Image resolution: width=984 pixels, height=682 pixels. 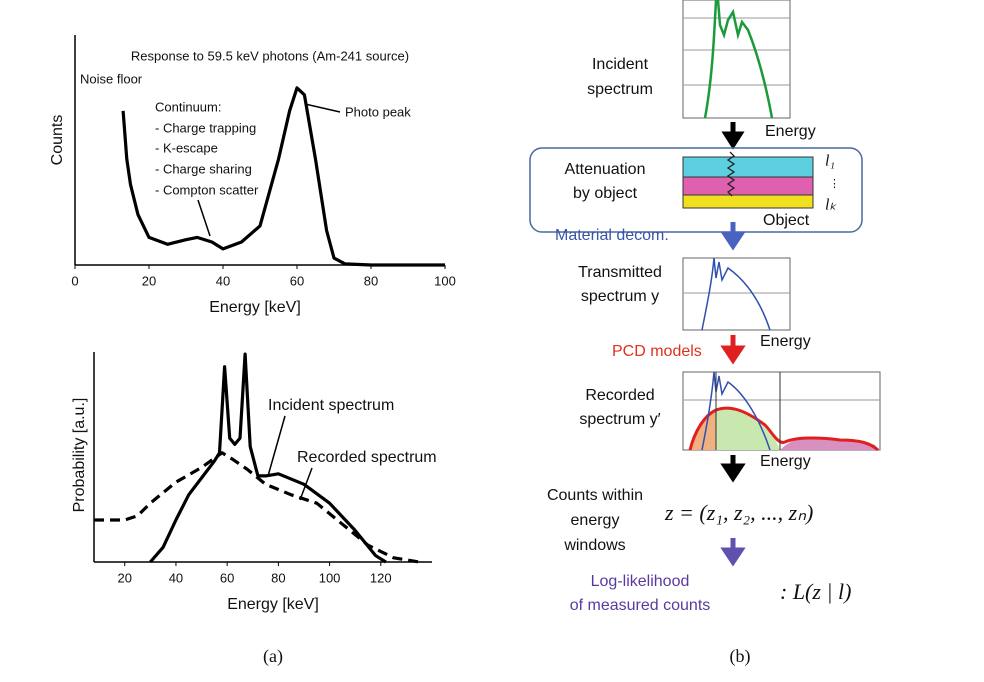 I want to click on y-axis-label: Probability [a.u.], so click(x=79, y=455).